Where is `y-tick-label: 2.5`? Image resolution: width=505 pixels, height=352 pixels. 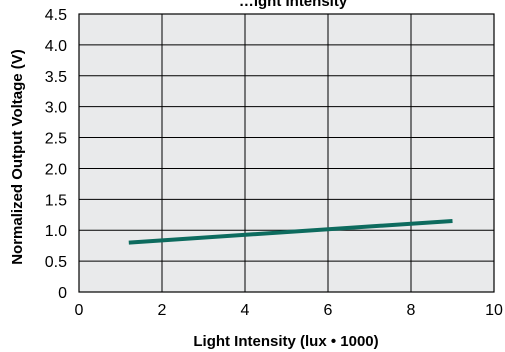 y-tick-label: 2.5 is located at coordinates (56, 139).